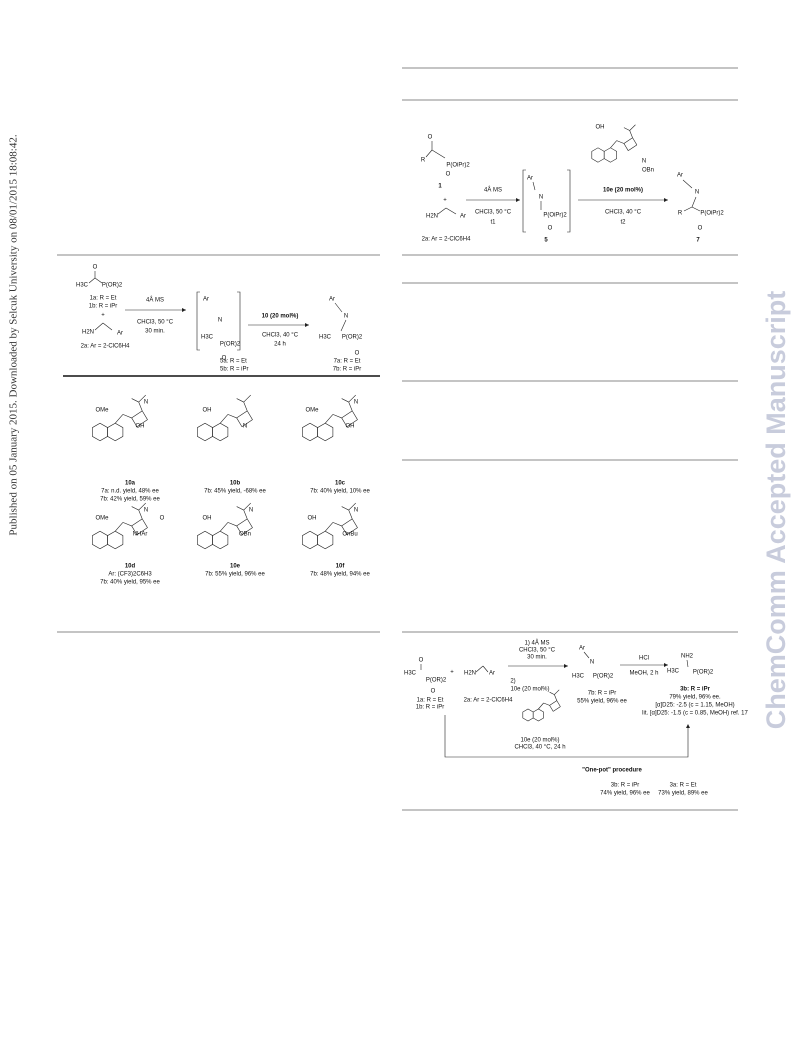 Image resolution: width=793 pixels, height=1044 pixels. I want to click on label: OH, so click(207, 519).